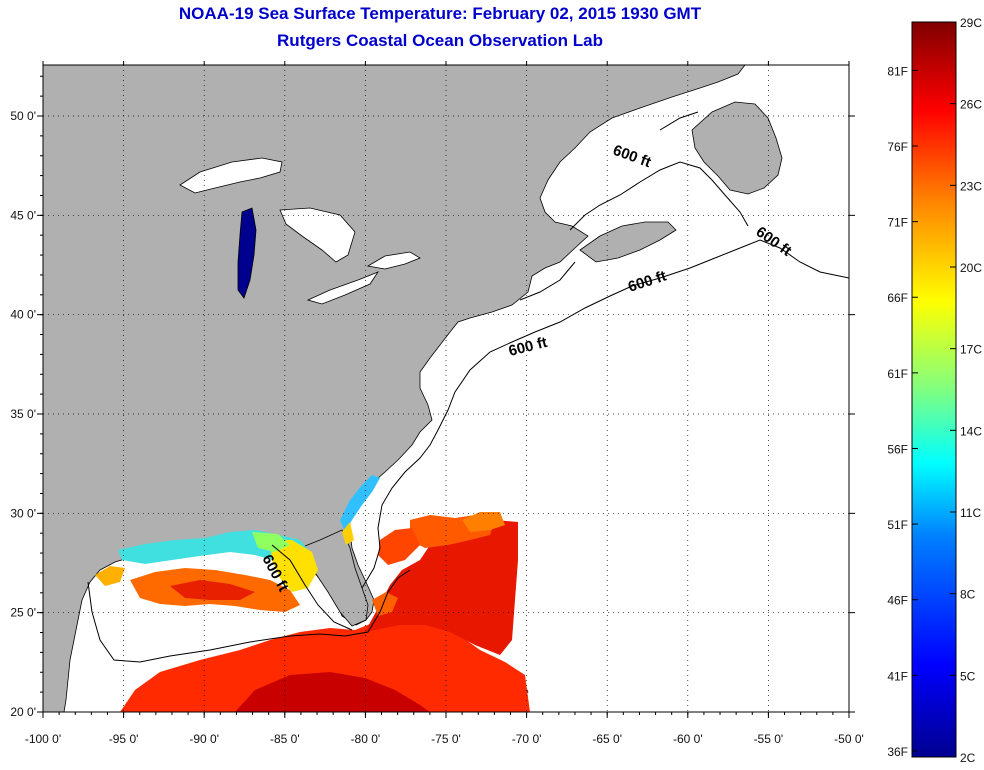  I want to click on lat-tick-label: 50 0', so click(23, 116).